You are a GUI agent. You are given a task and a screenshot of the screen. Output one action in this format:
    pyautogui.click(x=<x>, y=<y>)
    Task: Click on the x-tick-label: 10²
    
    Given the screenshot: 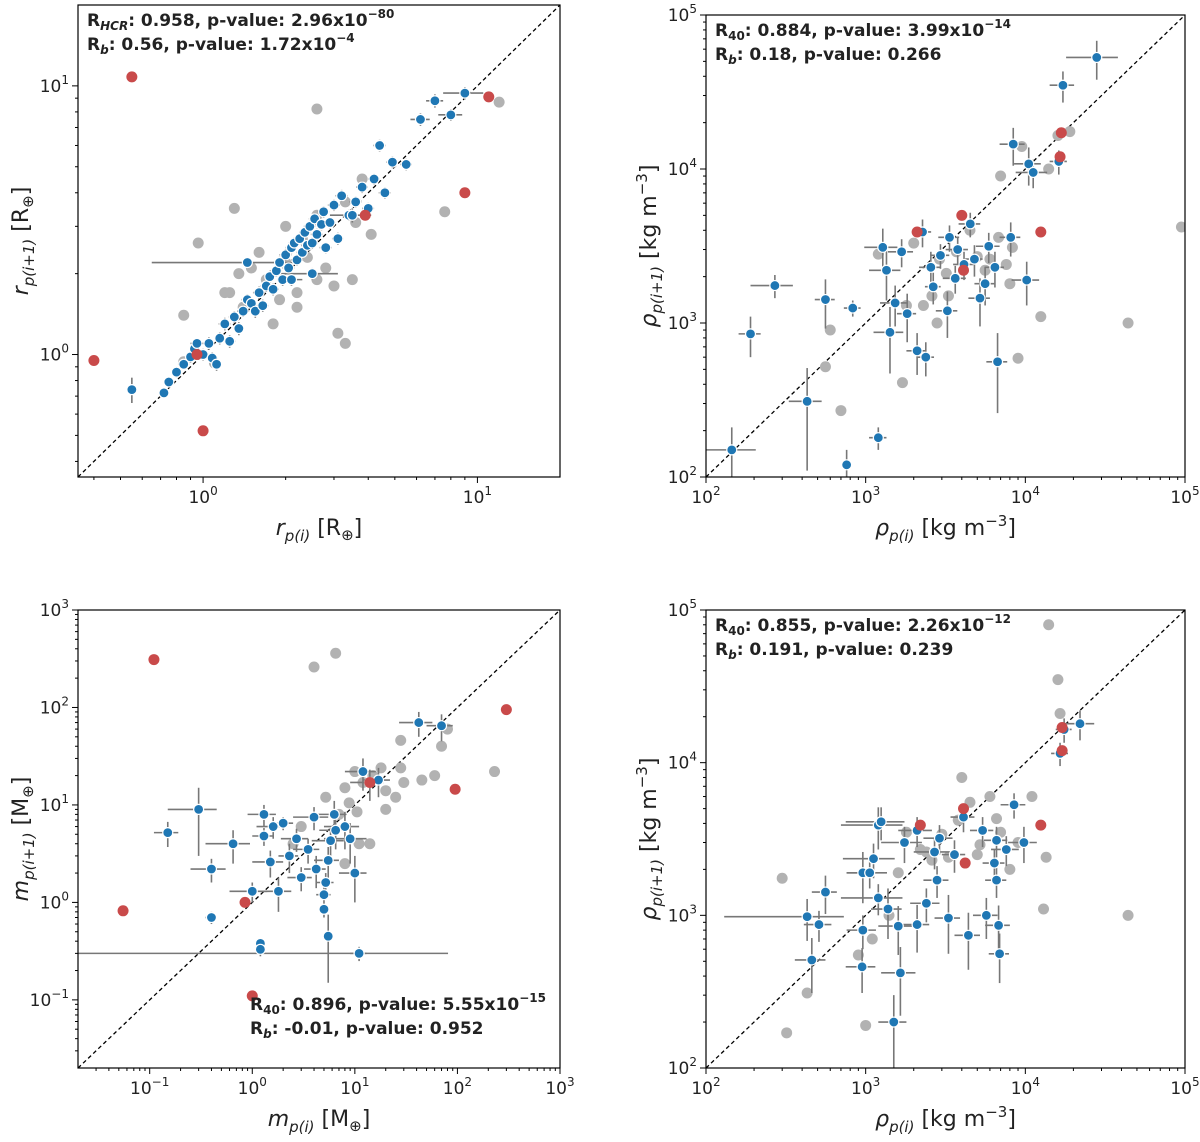 What is the action you would take?
    pyautogui.click(x=705, y=1087)
    